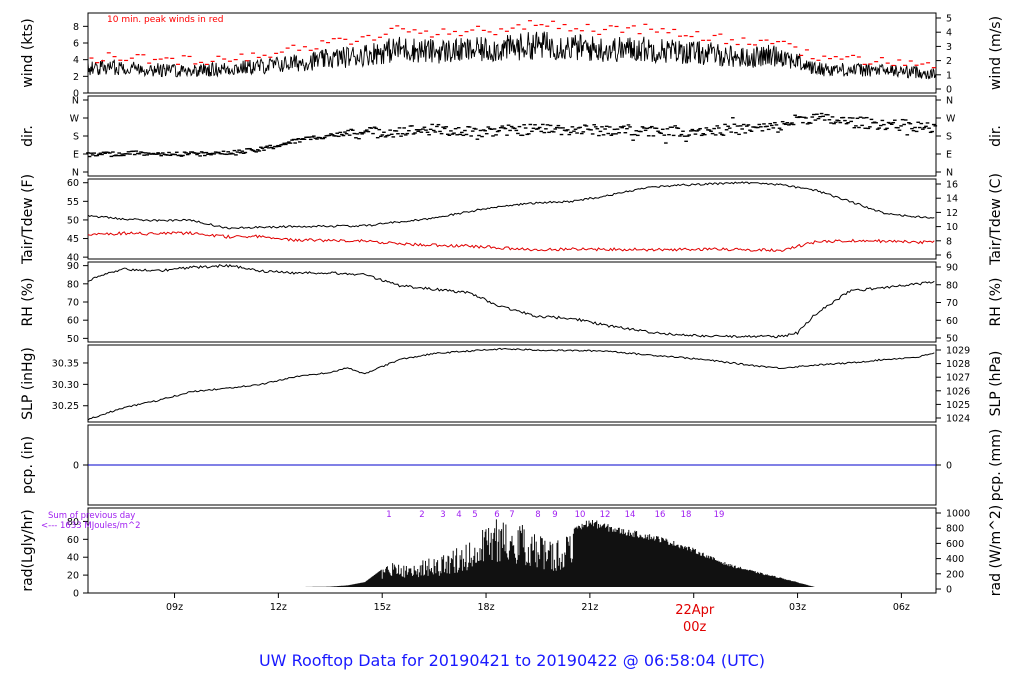 This screenshot has height=700, width=1024. I want to click on slp-ylabel-right: SLP (hPa), so click(996, 384).